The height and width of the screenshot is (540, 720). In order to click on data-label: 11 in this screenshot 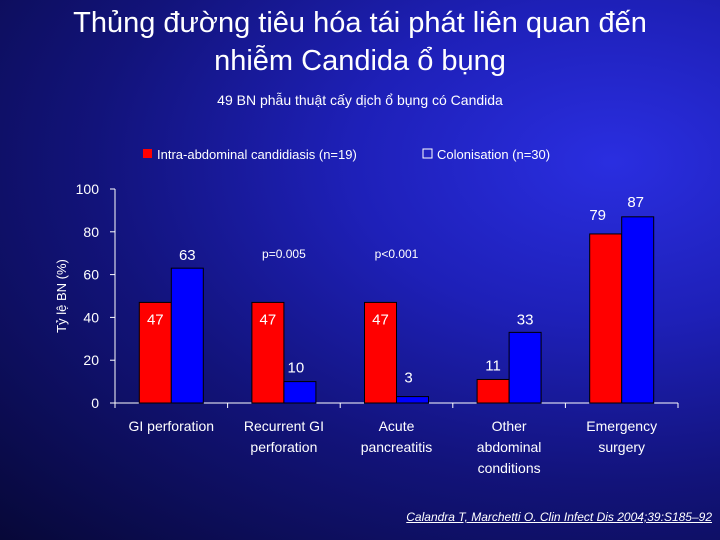, I will do `click(493, 365)`.